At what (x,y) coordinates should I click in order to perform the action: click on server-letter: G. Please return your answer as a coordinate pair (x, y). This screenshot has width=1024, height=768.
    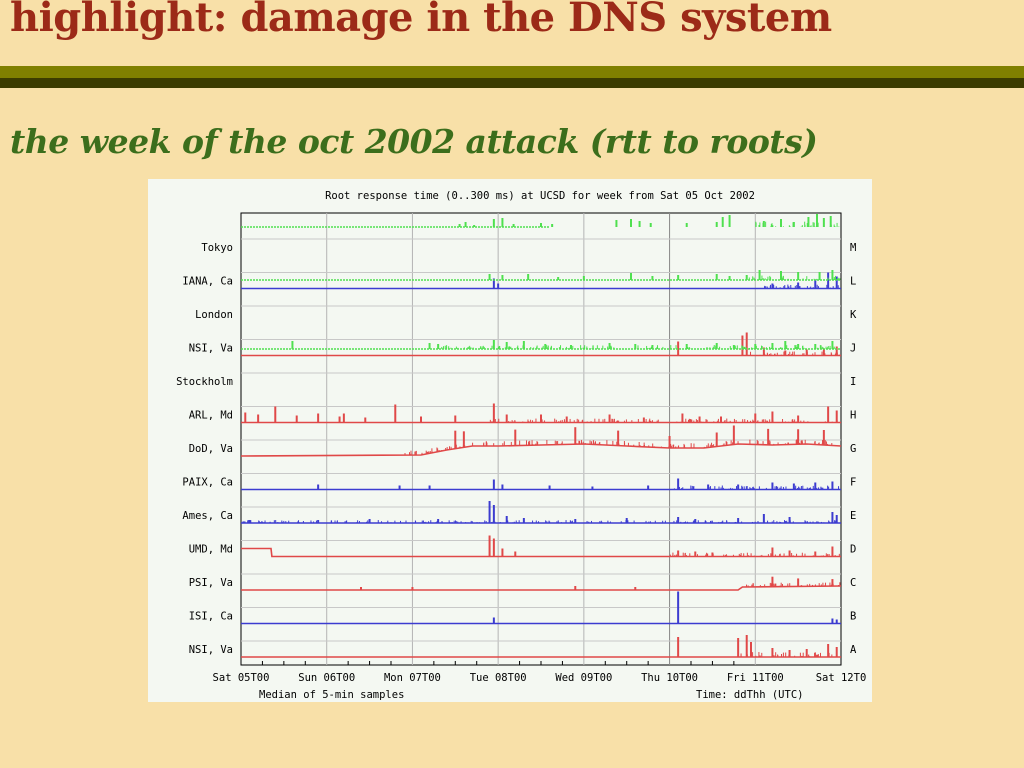
    Looking at the image, I should click on (853, 449).